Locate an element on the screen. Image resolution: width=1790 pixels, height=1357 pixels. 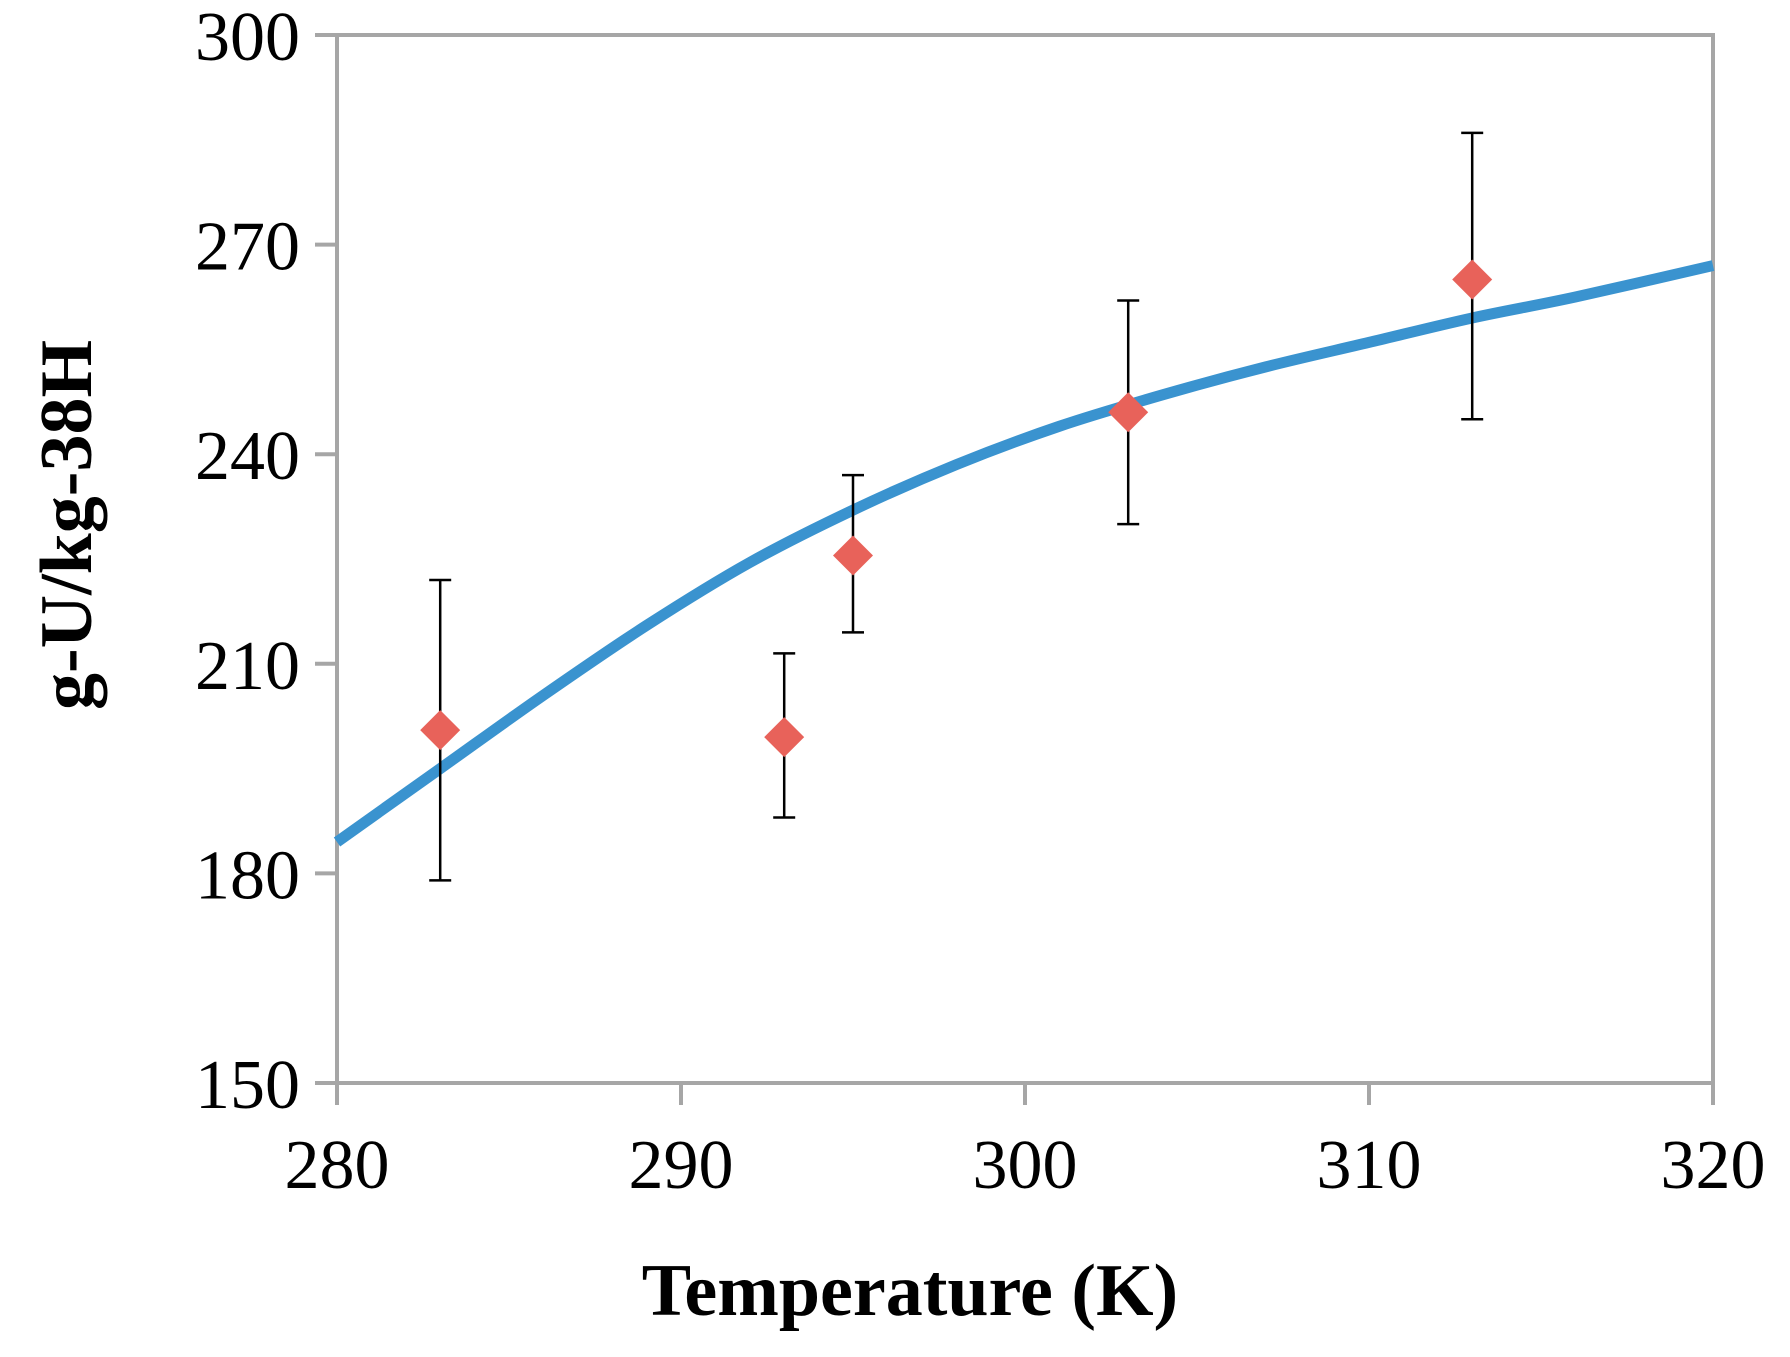
y-tick-label: 240 is located at coordinates (247, 456).